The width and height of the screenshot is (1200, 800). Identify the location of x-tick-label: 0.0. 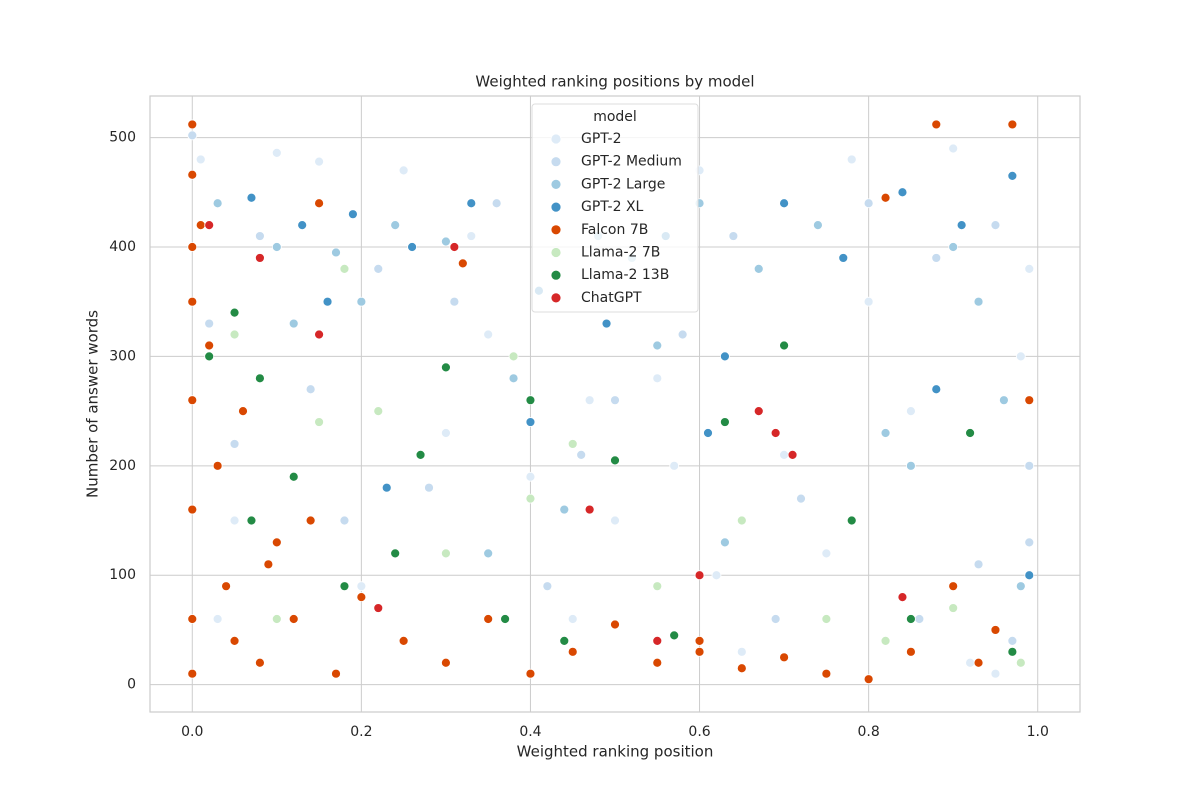
(192, 732).